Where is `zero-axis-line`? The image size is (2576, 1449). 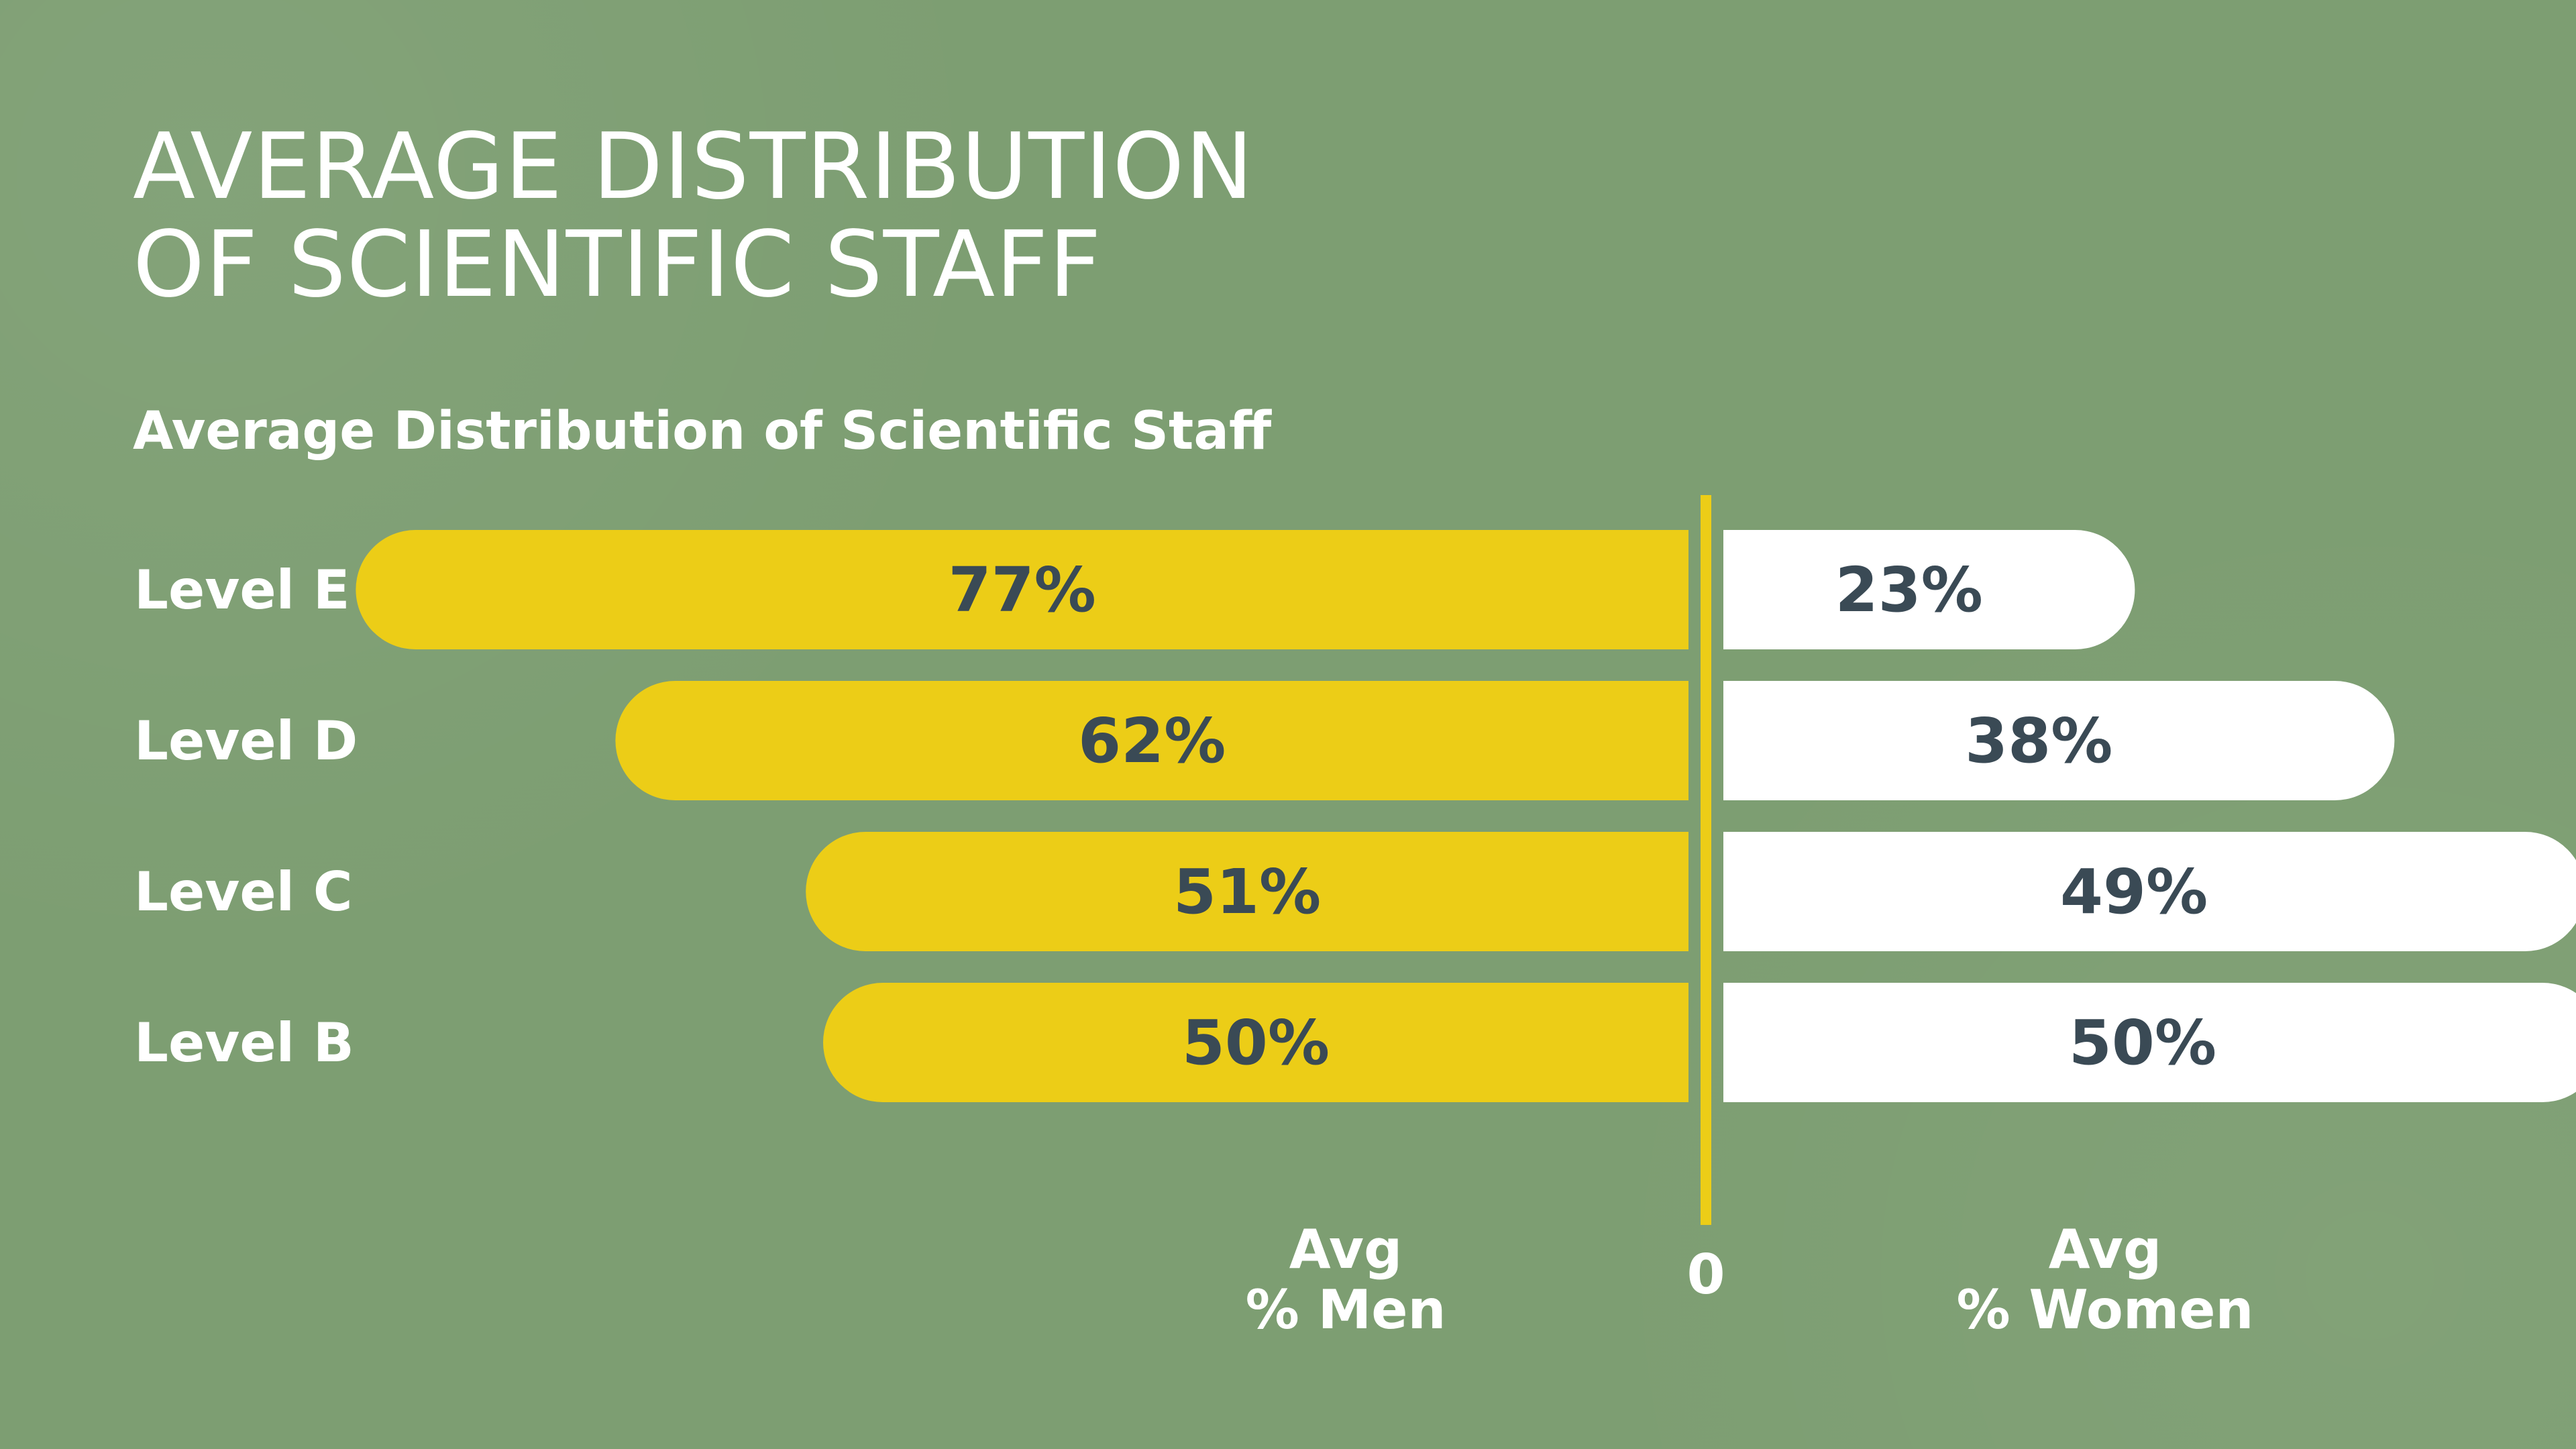
zero-axis-line is located at coordinates (1706, 860).